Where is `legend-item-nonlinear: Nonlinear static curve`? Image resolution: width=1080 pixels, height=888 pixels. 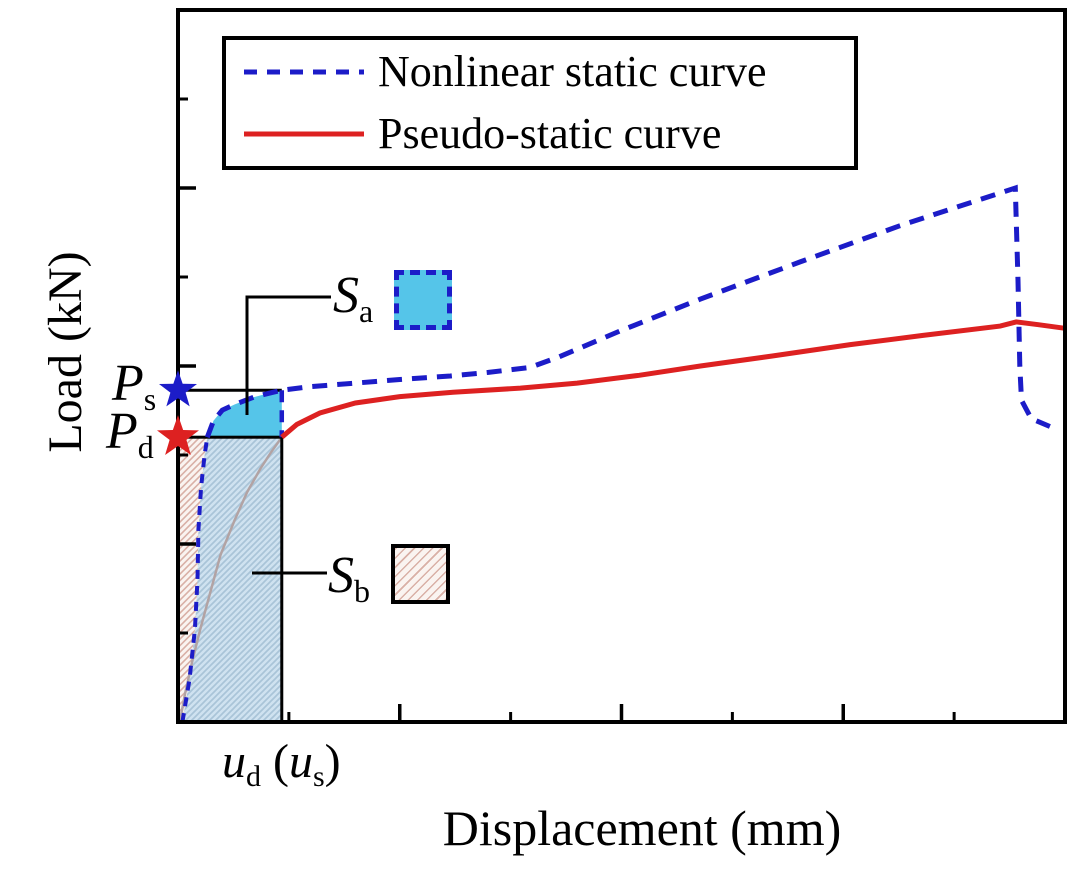
legend-item-nonlinear: Nonlinear static curve is located at coordinates (540, 72).